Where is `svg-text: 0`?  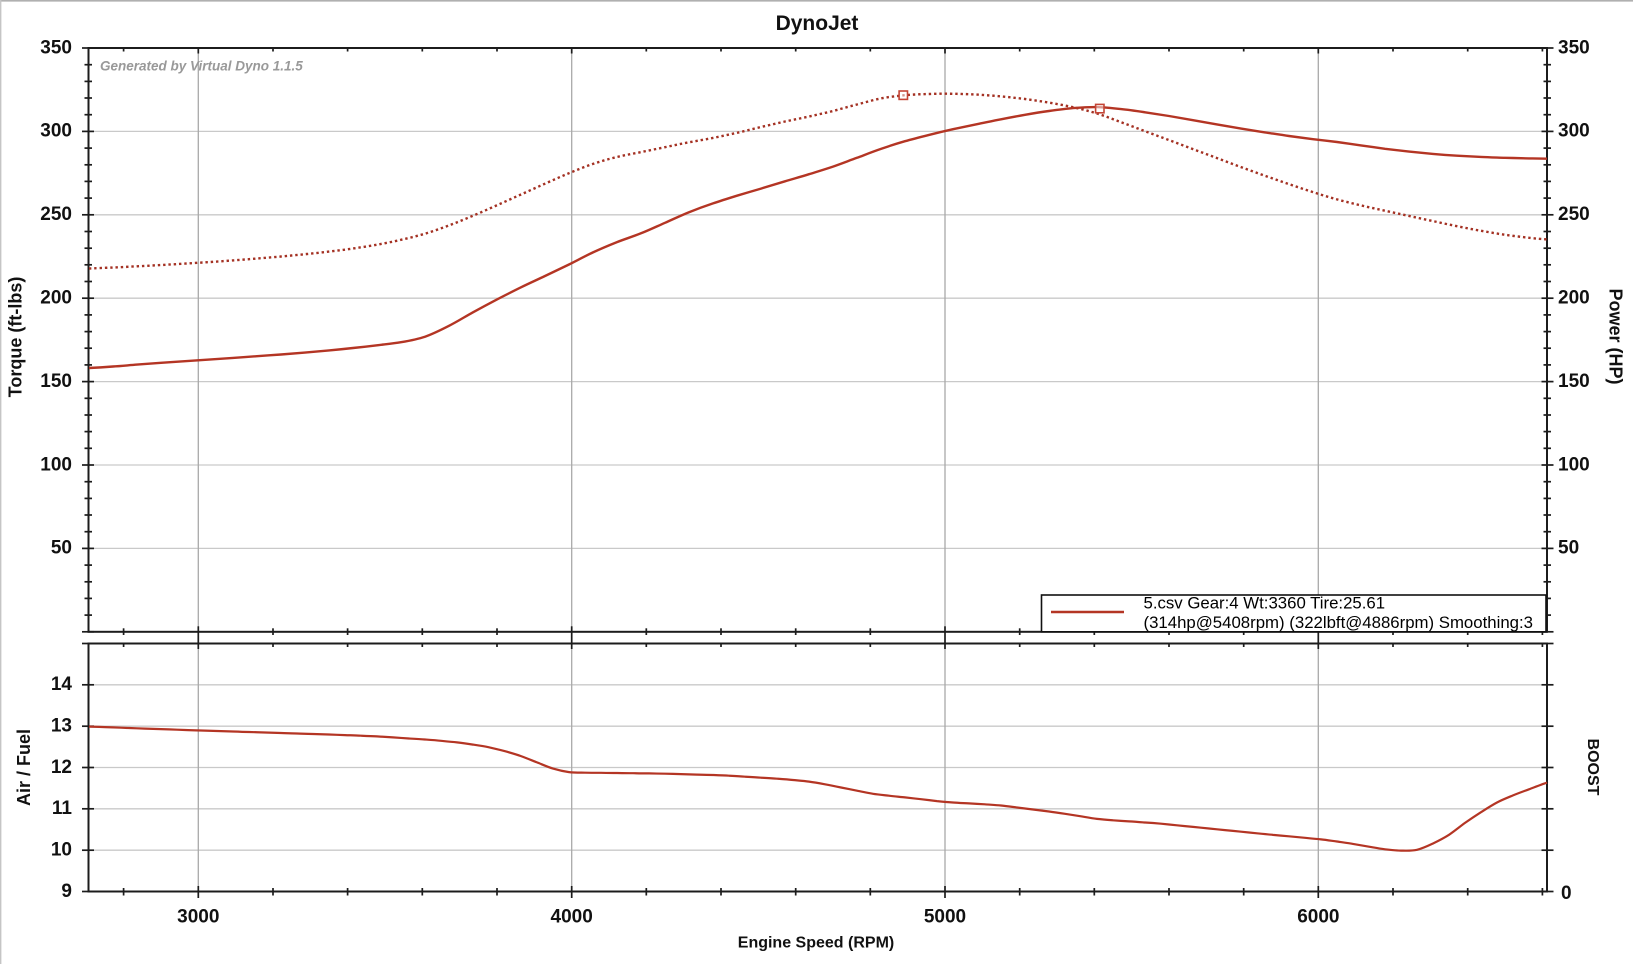
svg-text: 0 is located at coordinates (1566, 893).